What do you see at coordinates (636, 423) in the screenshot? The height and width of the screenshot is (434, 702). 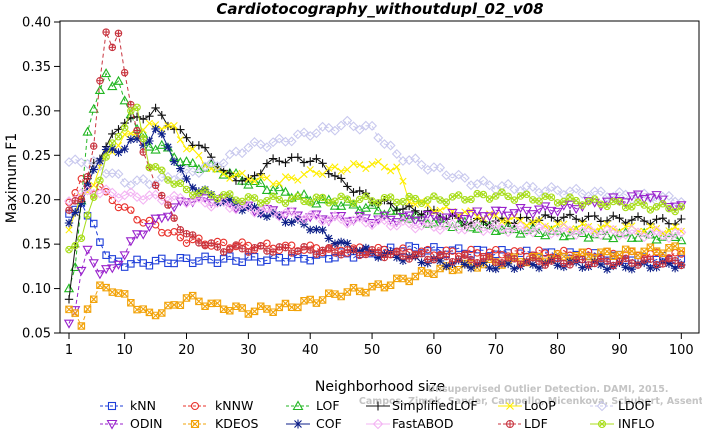 I see `legend-label: INFLO` at bounding box center [636, 423].